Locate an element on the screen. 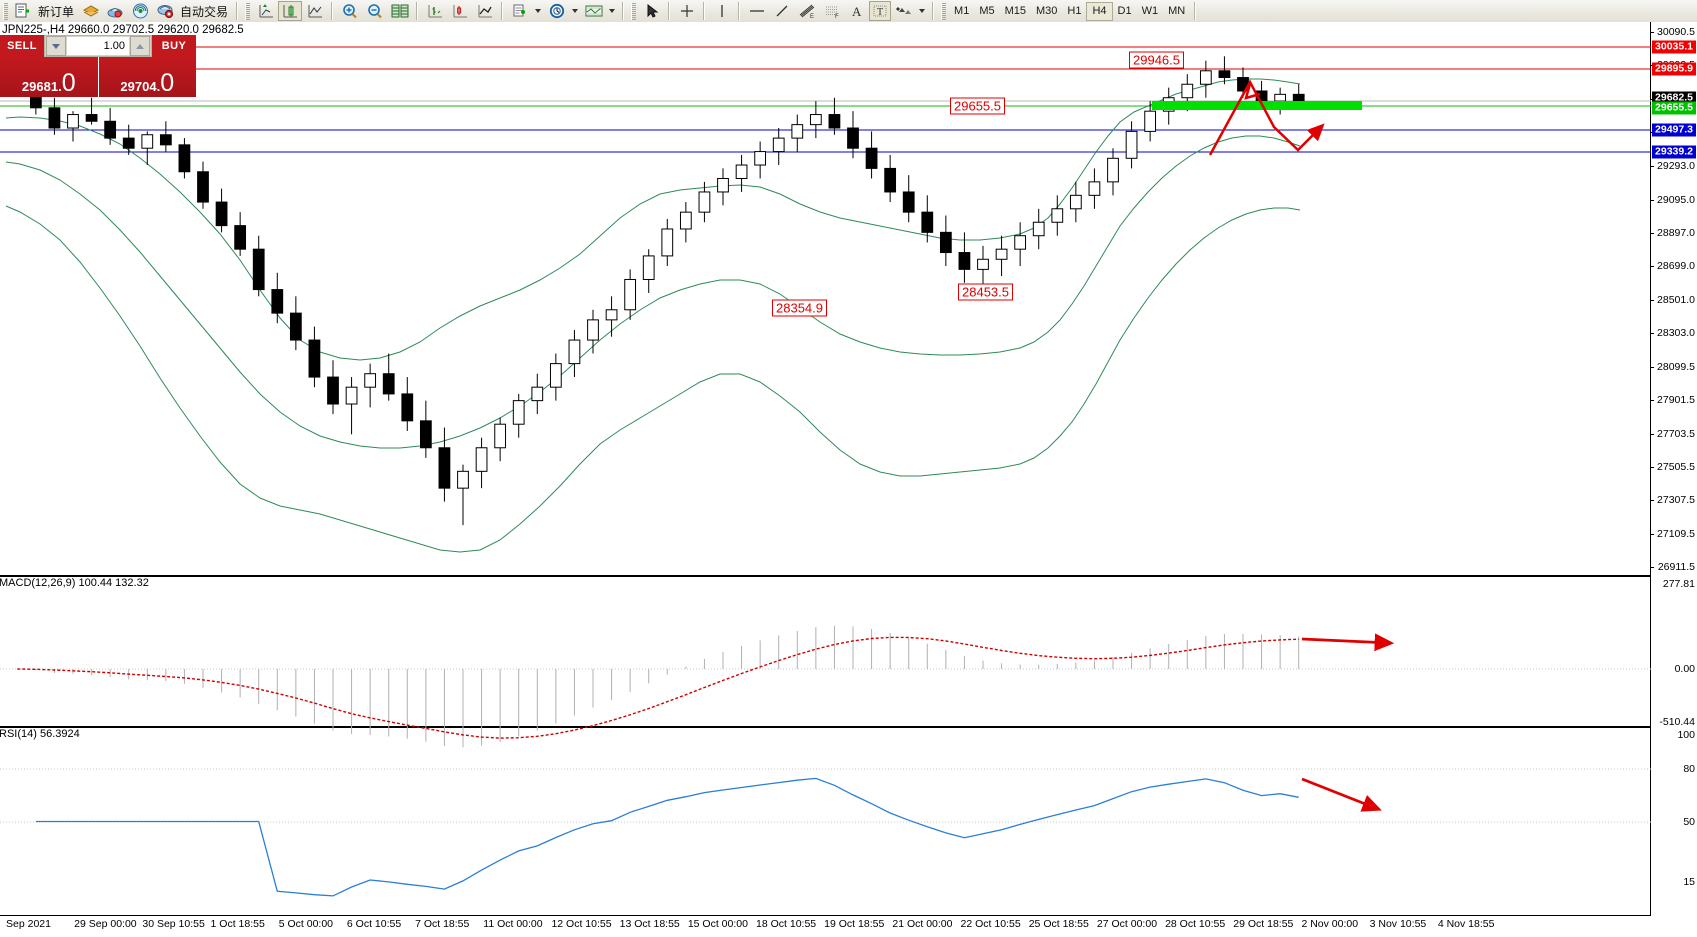 The width and height of the screenshot is (1697, 937). candlestick-chart-icon is located at coordinates (459, 11).